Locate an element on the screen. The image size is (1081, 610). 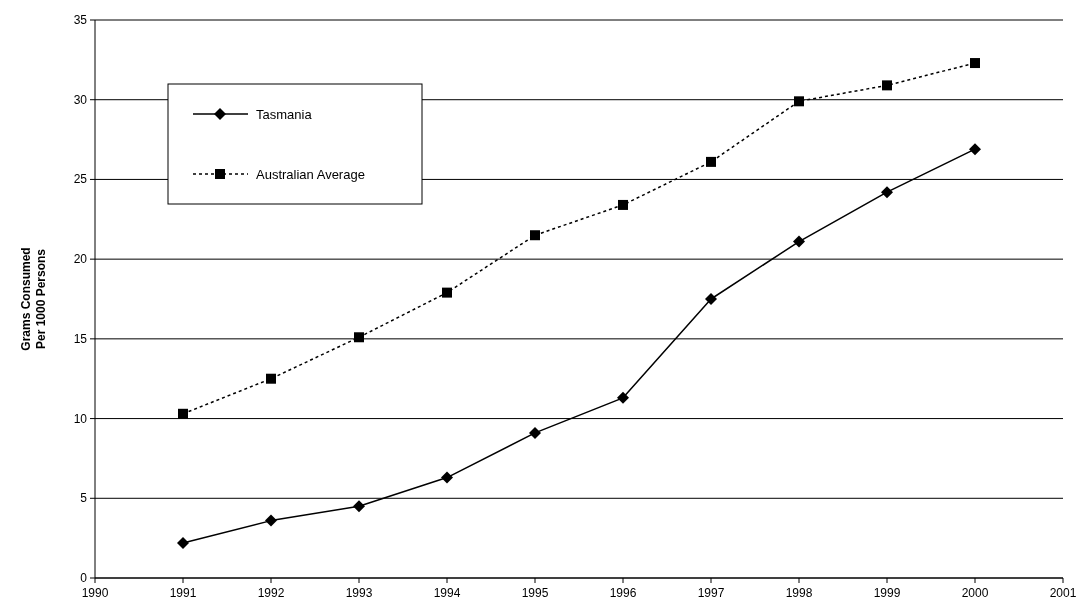
x-tick-label: 1997 is located at coordinates (711, 593).